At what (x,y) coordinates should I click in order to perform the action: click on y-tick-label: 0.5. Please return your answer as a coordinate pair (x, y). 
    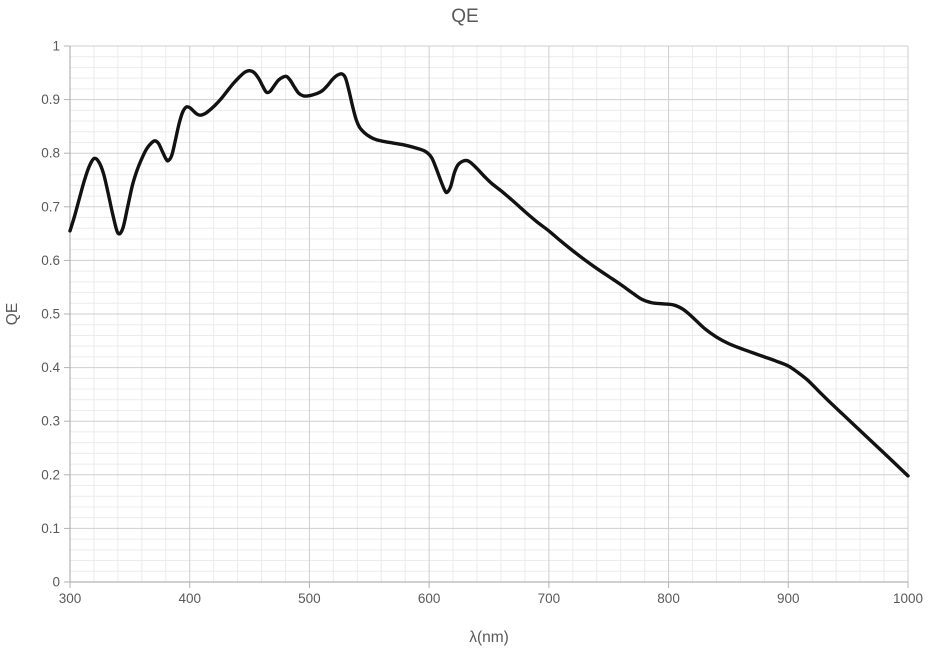
    Looking at the image, I should click on (50, 314).